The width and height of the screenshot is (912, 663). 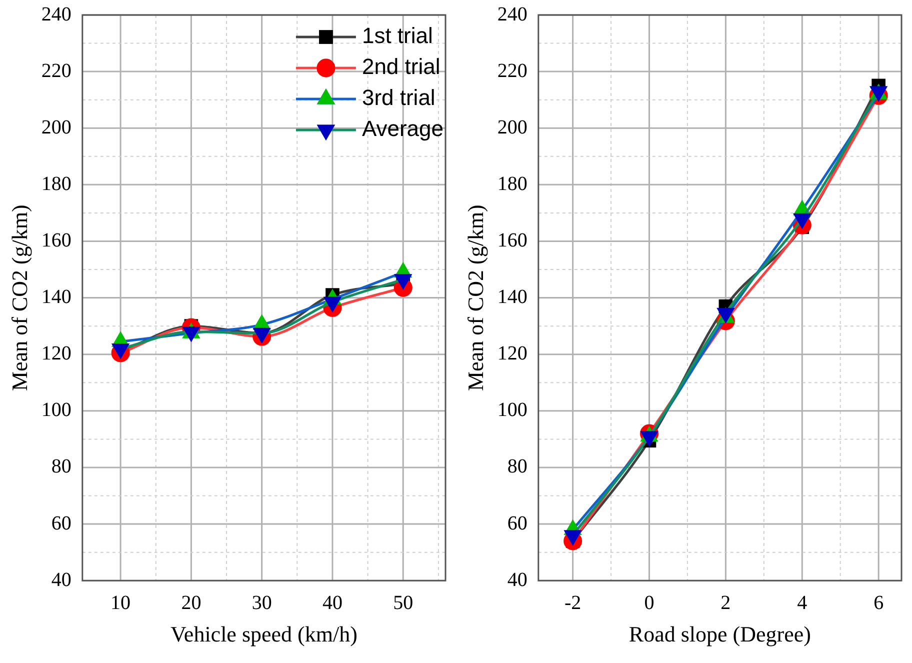 What do you see at coordinates (120, 603) in the screenshot?
I see `x-tick-label: 10` at bounding box center [120, 603].